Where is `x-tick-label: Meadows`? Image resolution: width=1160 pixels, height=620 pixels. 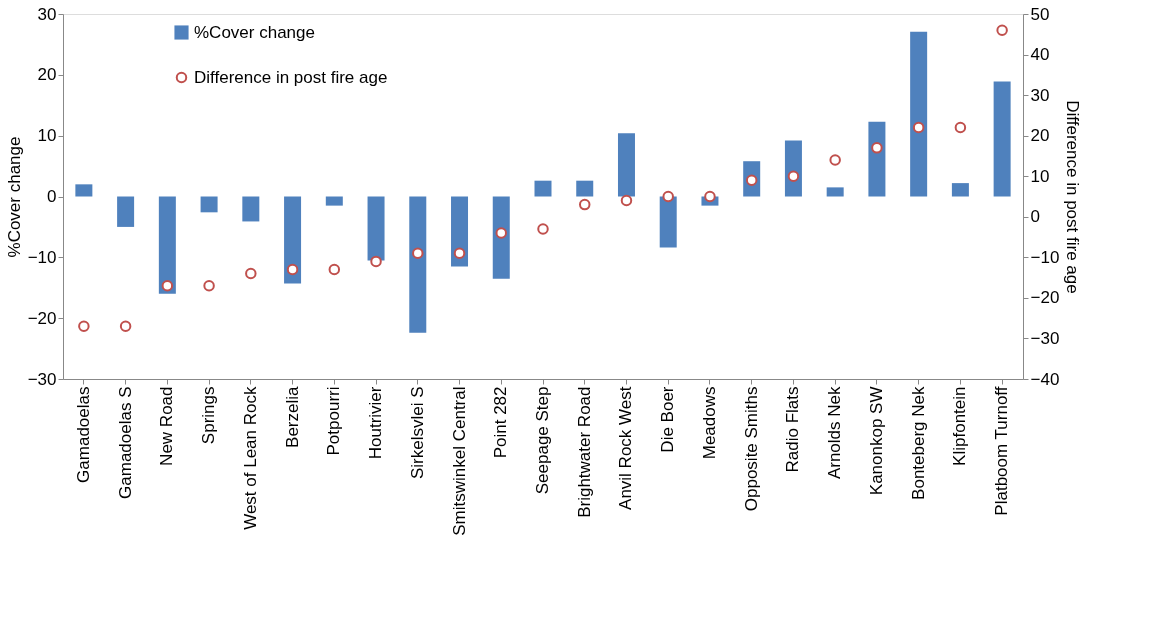
x-tick-label: Meadows is located at coordinates (709, 423).